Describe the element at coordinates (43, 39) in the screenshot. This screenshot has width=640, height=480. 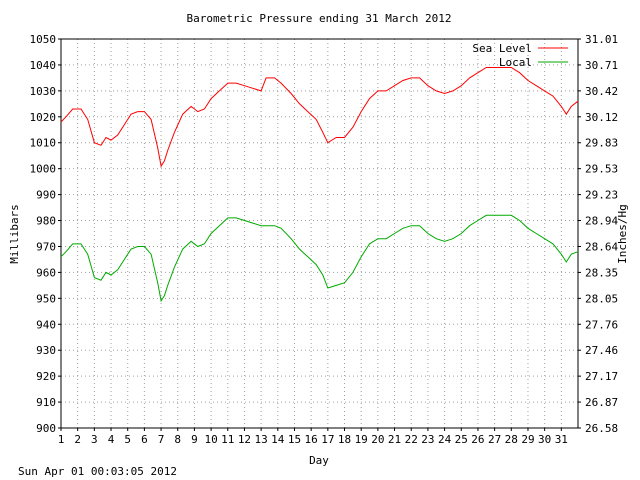
I see `y-tick-label-left: 1050` at that location.